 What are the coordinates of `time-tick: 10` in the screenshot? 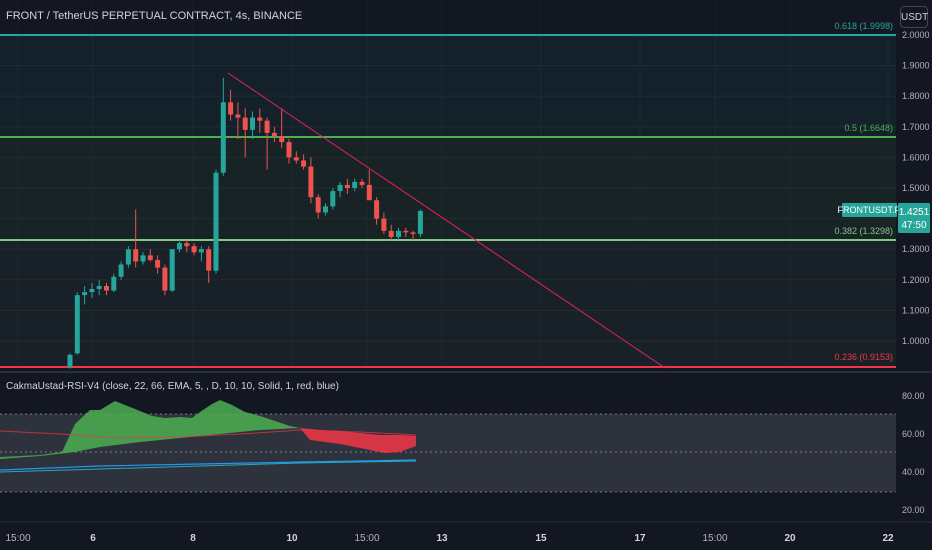 It's located at (292, 538).